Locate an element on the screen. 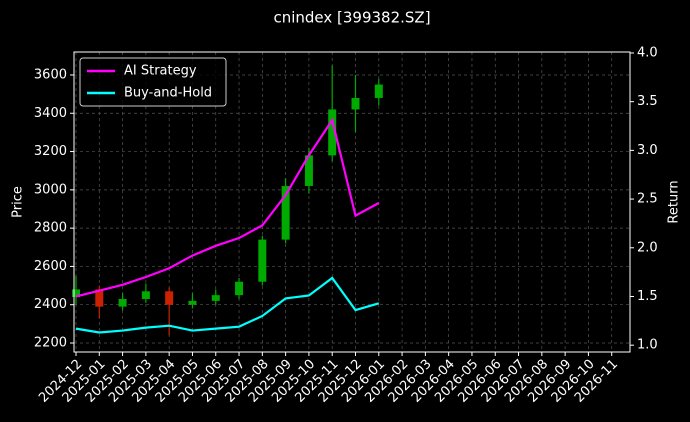  y2-tick-label: 3.5 is located at coordinates (647, 101).